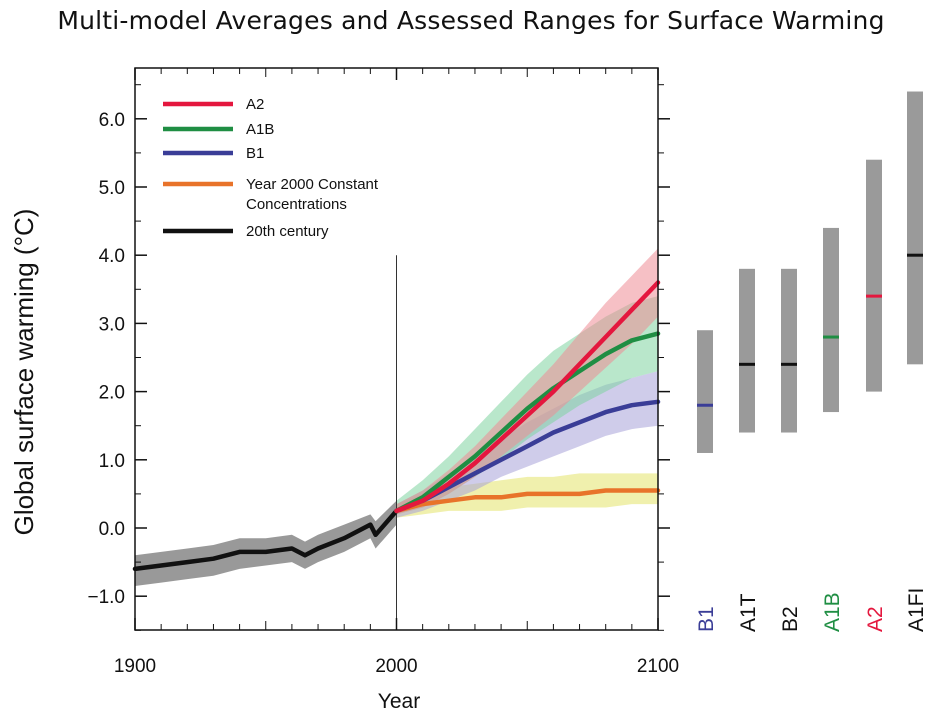 This screenshot has height=717, width=942. Describe the element at coordinates (396, 666) in the screenshot. I see `x-tick-label: 2000` at that location.